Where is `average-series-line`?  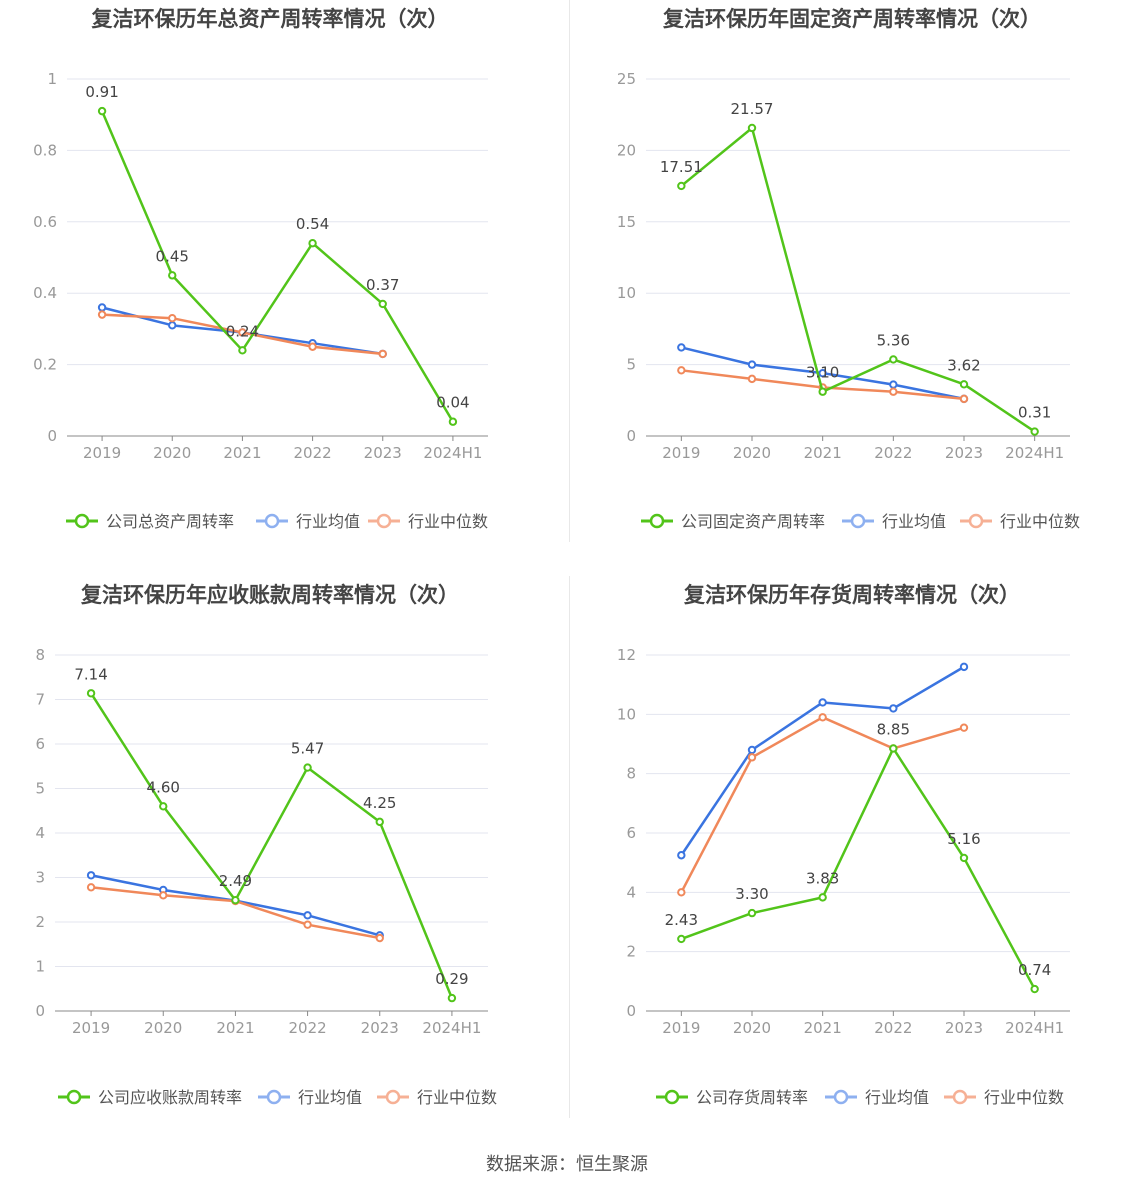
average-series-line is located at coordinates (822, 760).